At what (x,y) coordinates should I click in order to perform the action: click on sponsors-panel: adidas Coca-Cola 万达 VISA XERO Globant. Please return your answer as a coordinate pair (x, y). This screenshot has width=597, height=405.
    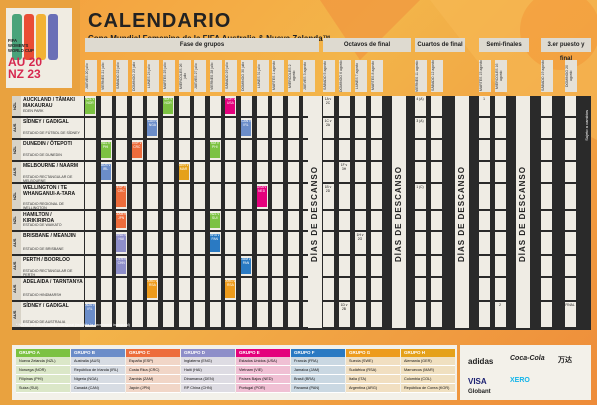
    Looking at the image, I should click on (525, 372).